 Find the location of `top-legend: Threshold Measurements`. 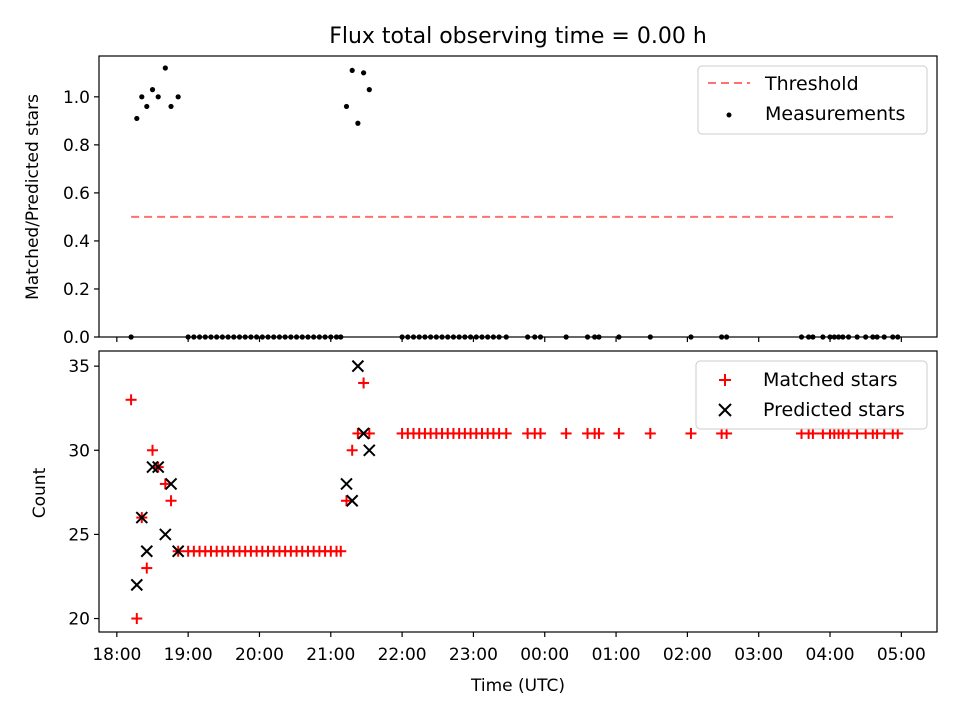

top-legend: Threshold Measurements is located at coordinates (812, 100).